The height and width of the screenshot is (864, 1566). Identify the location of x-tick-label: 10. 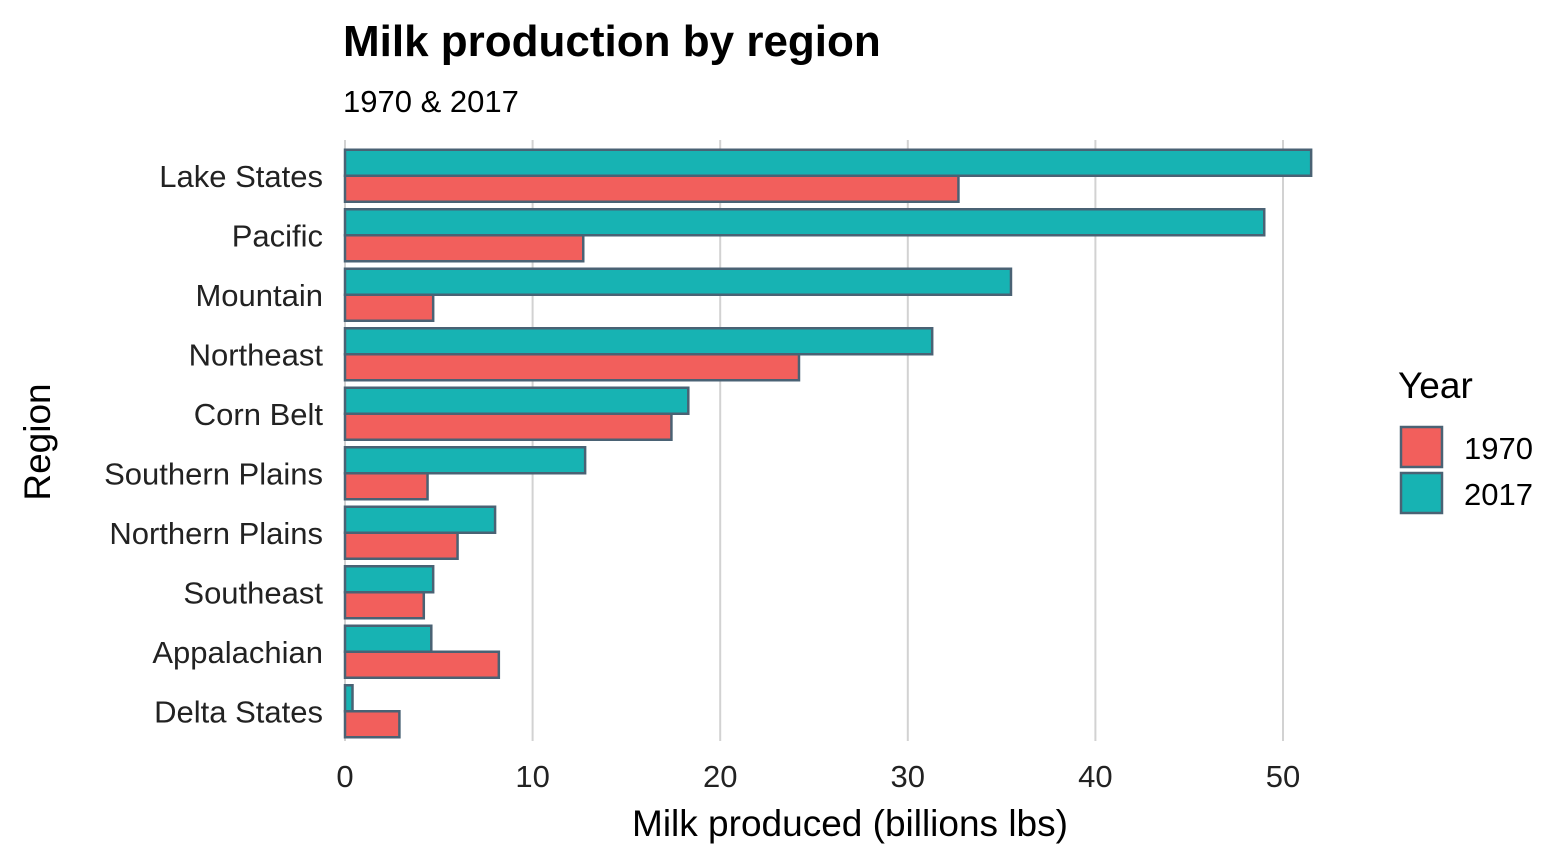
(532, 776).